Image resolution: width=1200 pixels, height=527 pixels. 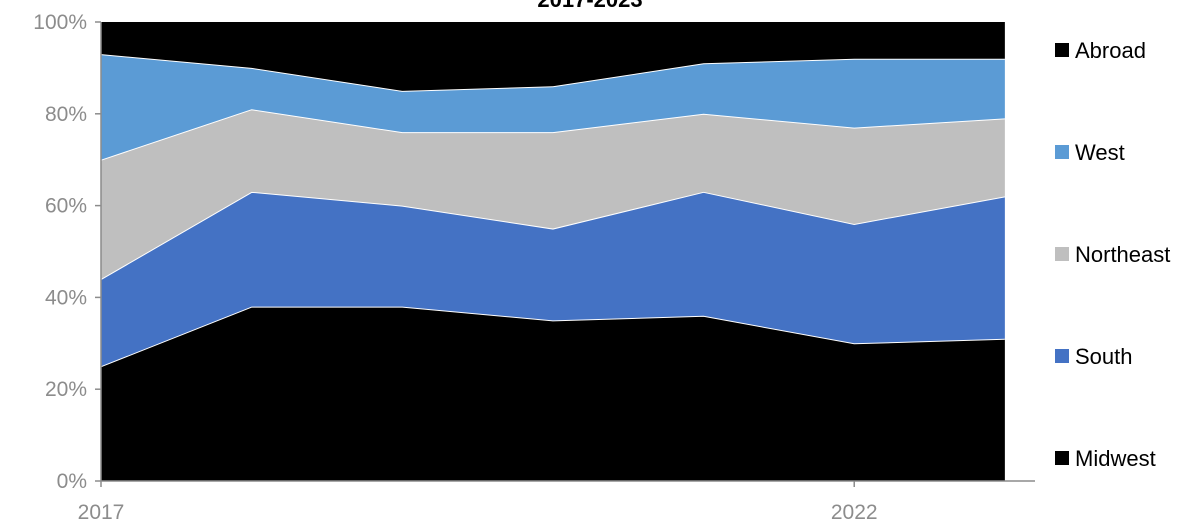 I want to click on legend: Abroad West Northeast South Midwest, so click(x=1112, y=254).